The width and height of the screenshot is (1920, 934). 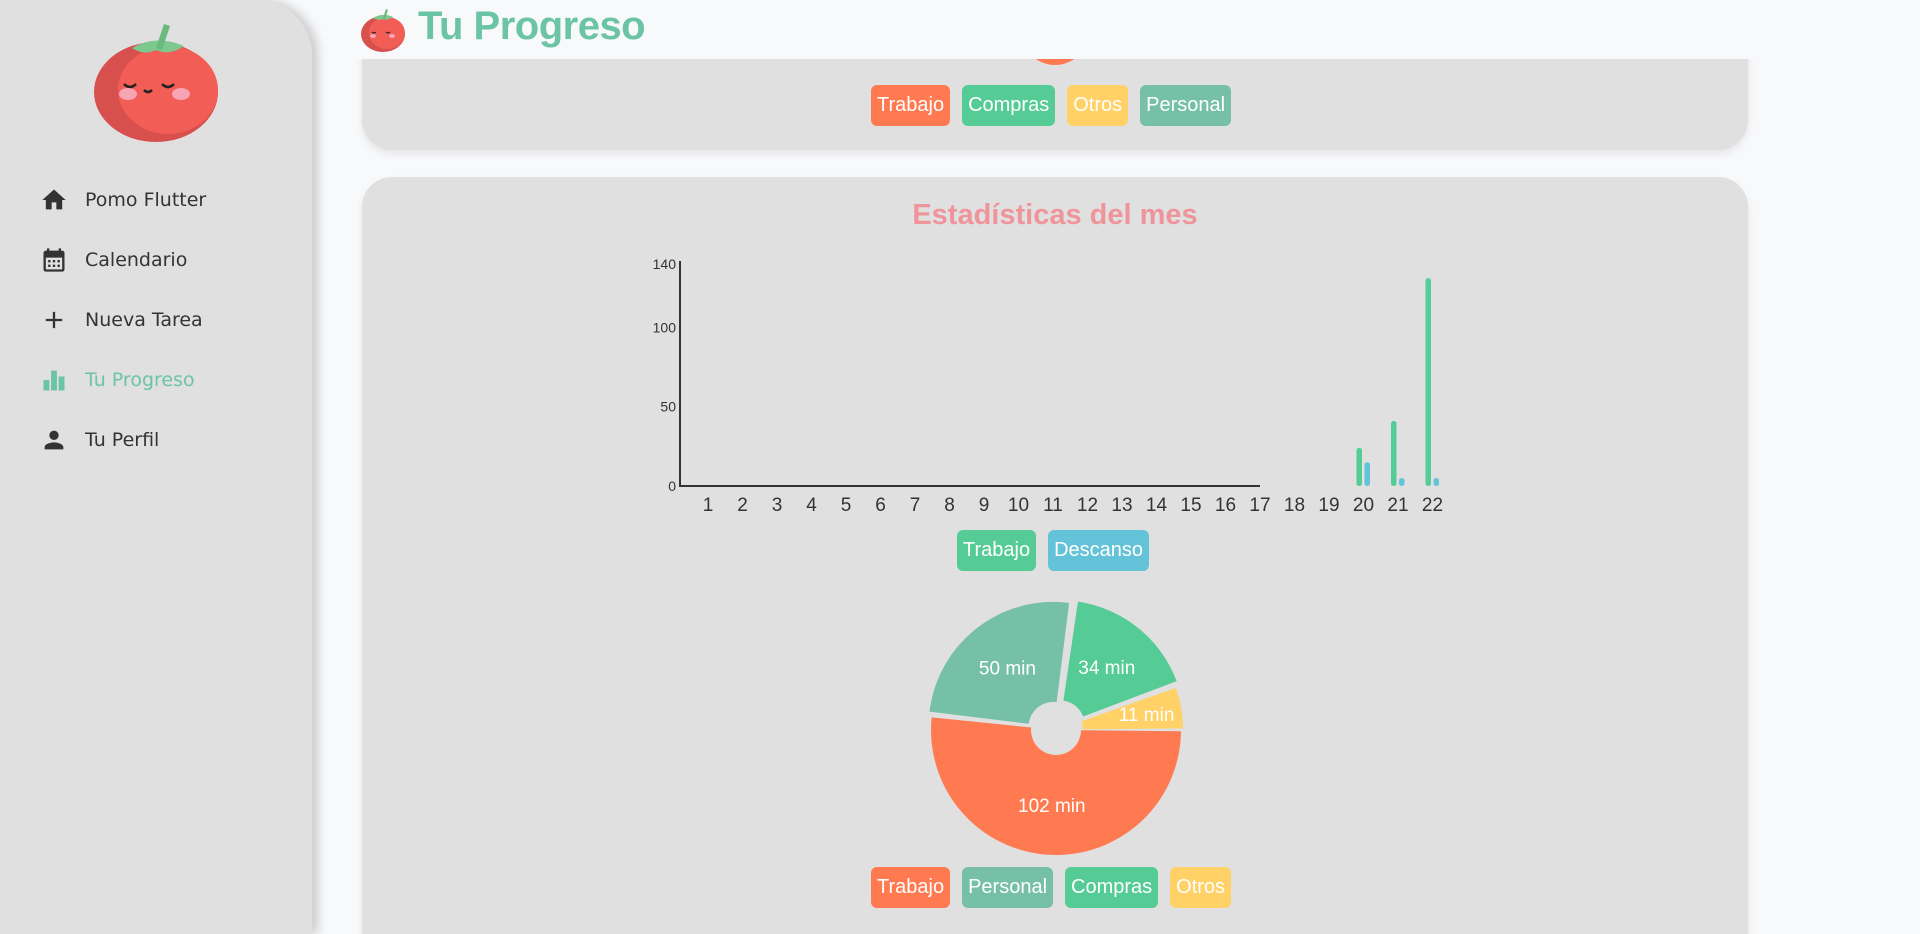 What do you see at coordinates (1052, 806) in the screenshot?
I see `pie-slice-label: 102 min` at bounding box center [1052, 806].